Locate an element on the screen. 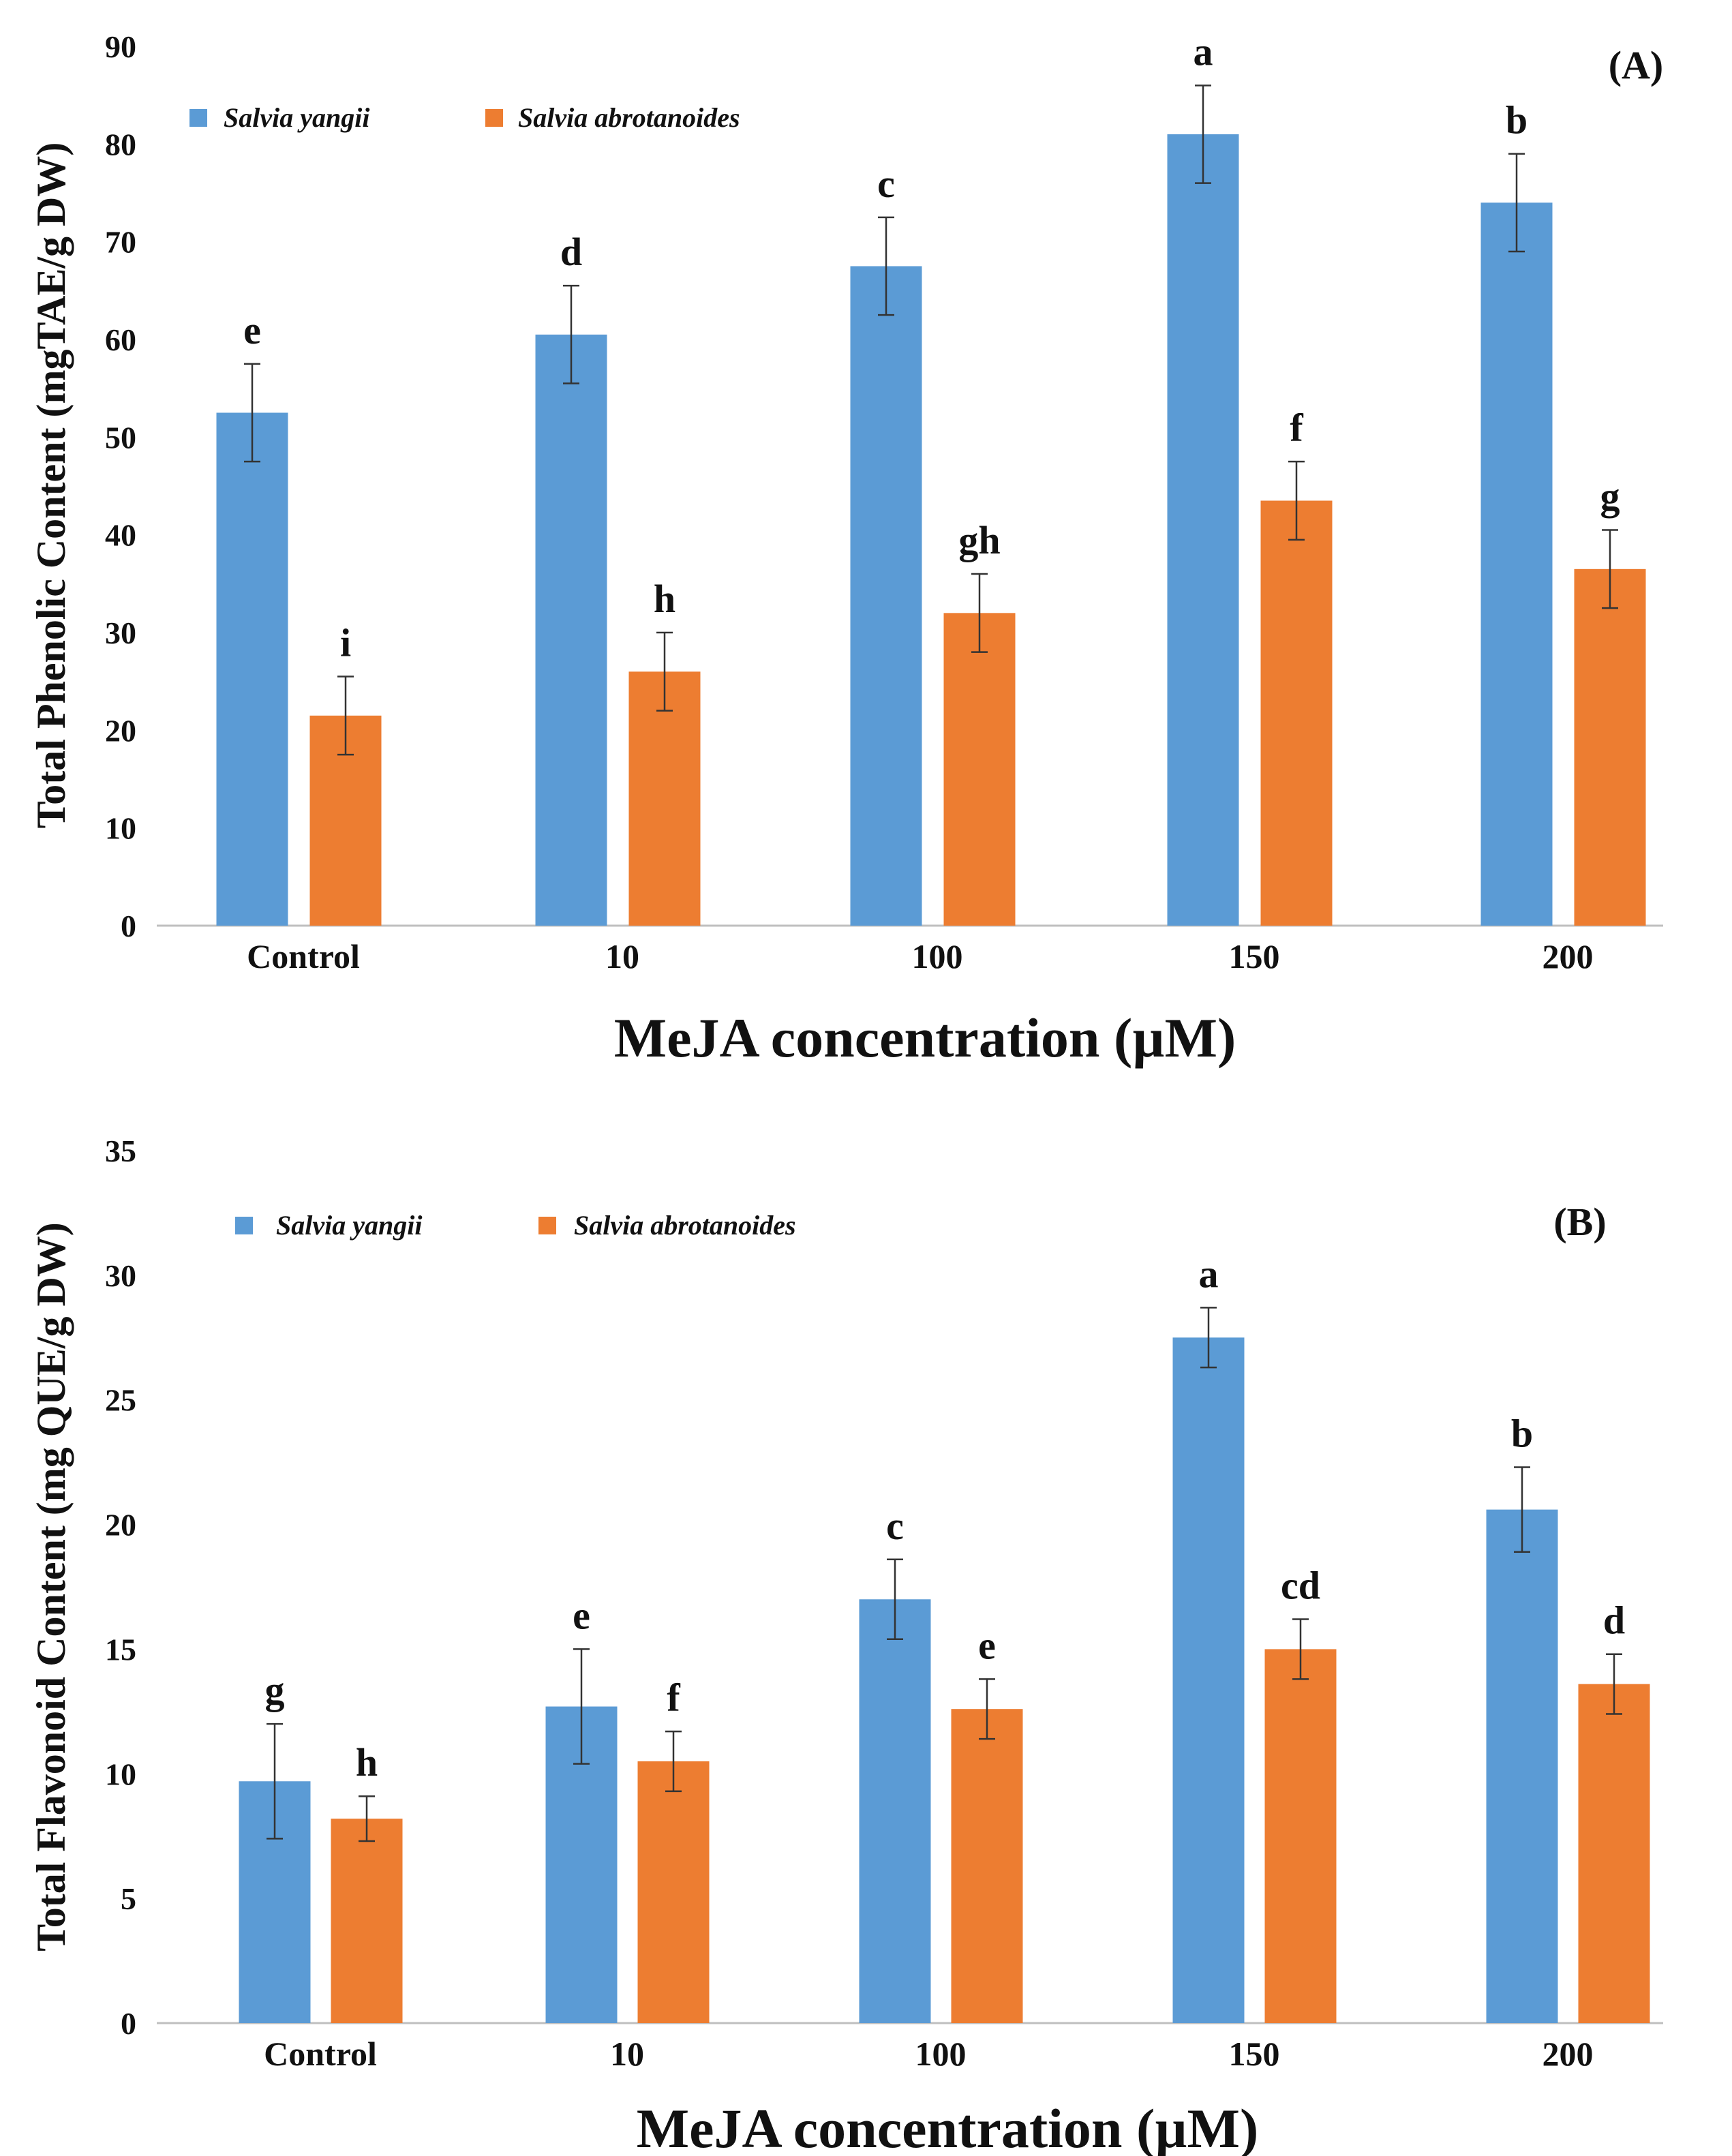 This screenshot has height=2156, width=1732. legend-a: Salvia yangii Salvia abrotanoides is located at coordinates (464, 117).